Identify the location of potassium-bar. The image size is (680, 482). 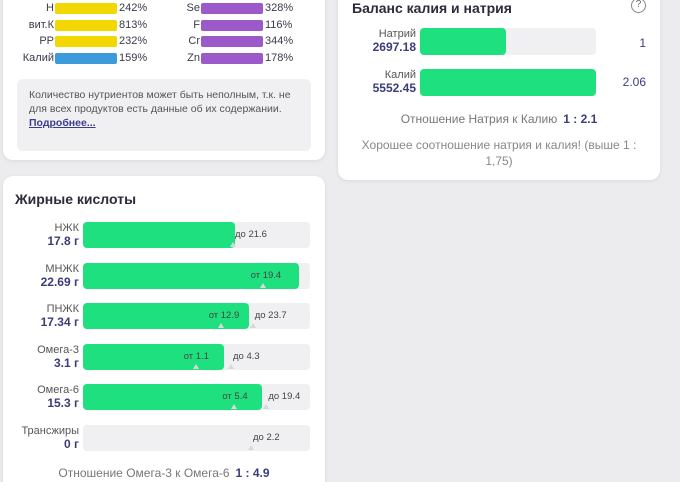
(508, 82).